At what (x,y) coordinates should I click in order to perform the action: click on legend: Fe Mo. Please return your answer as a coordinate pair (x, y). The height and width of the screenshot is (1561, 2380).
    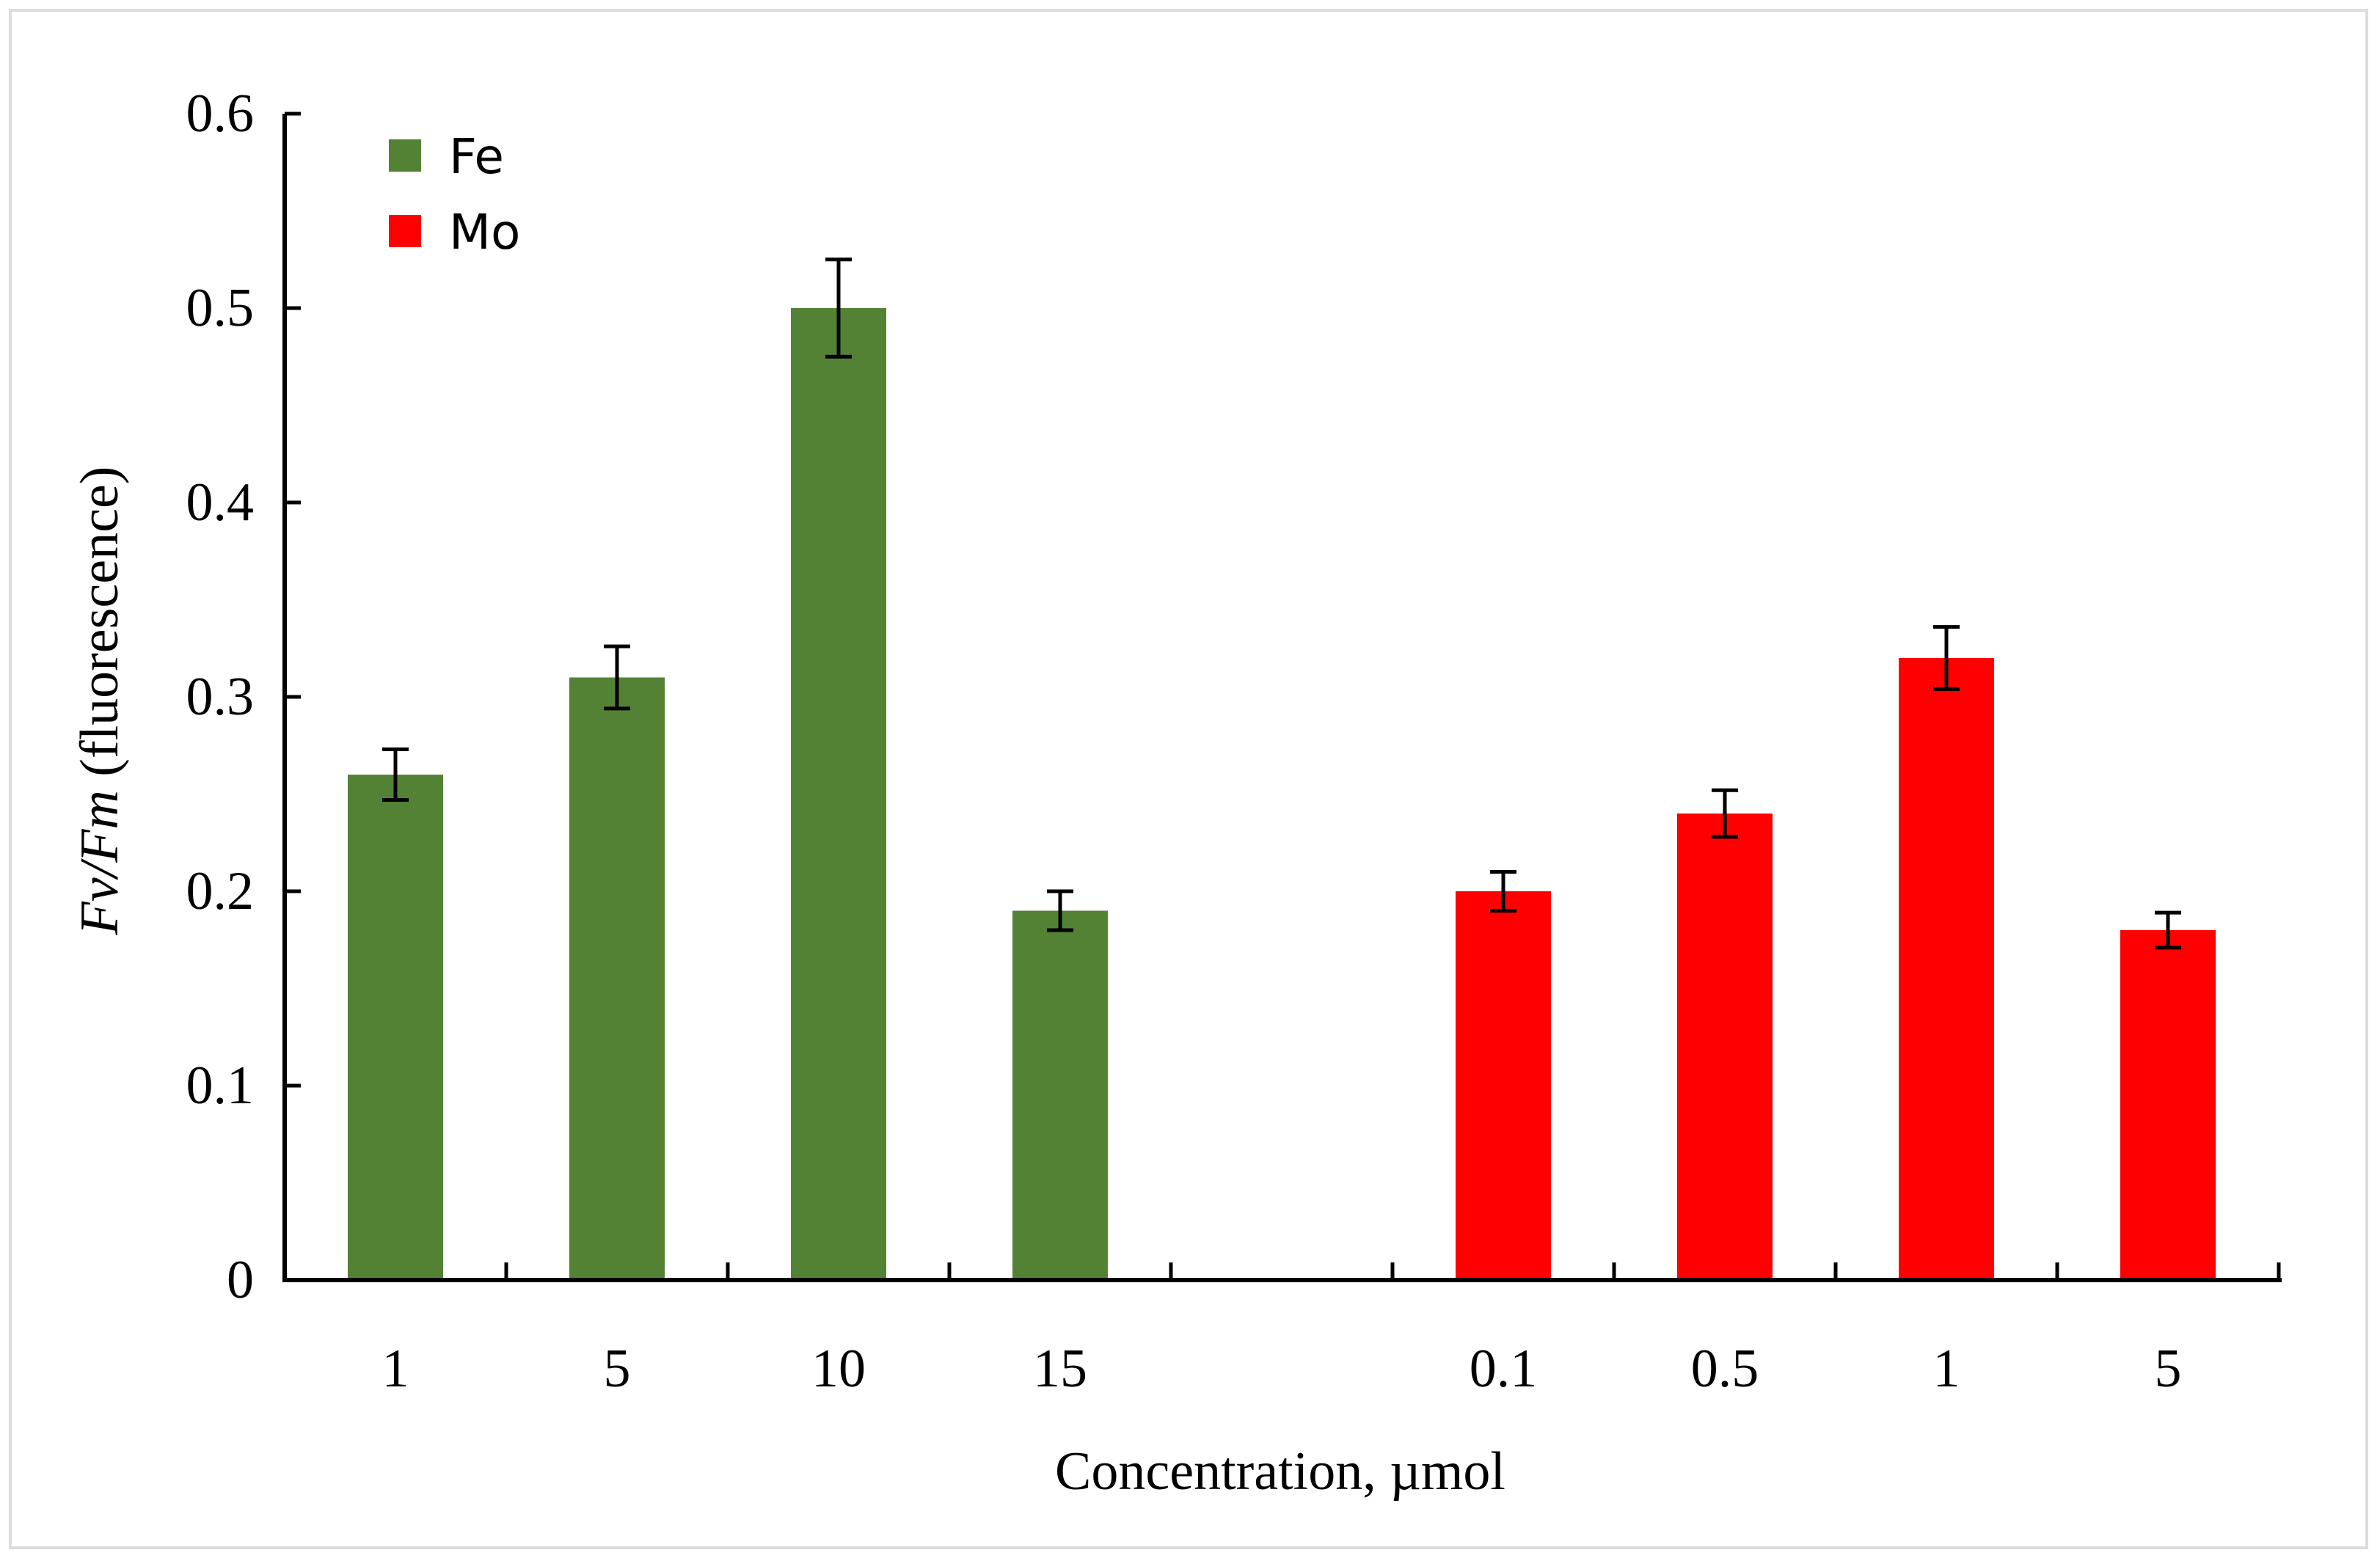
    Looking at the image, I should click on (455, 194).